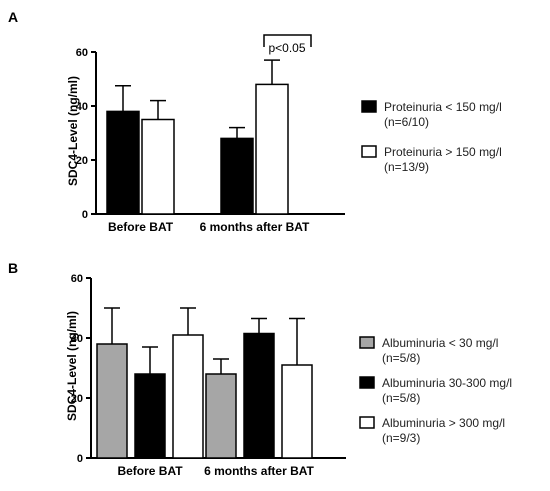  Describe the element at coordinates (401, 438) in the screenshot. I see `panel-b-legend-count: (n=9/3)` at that location.